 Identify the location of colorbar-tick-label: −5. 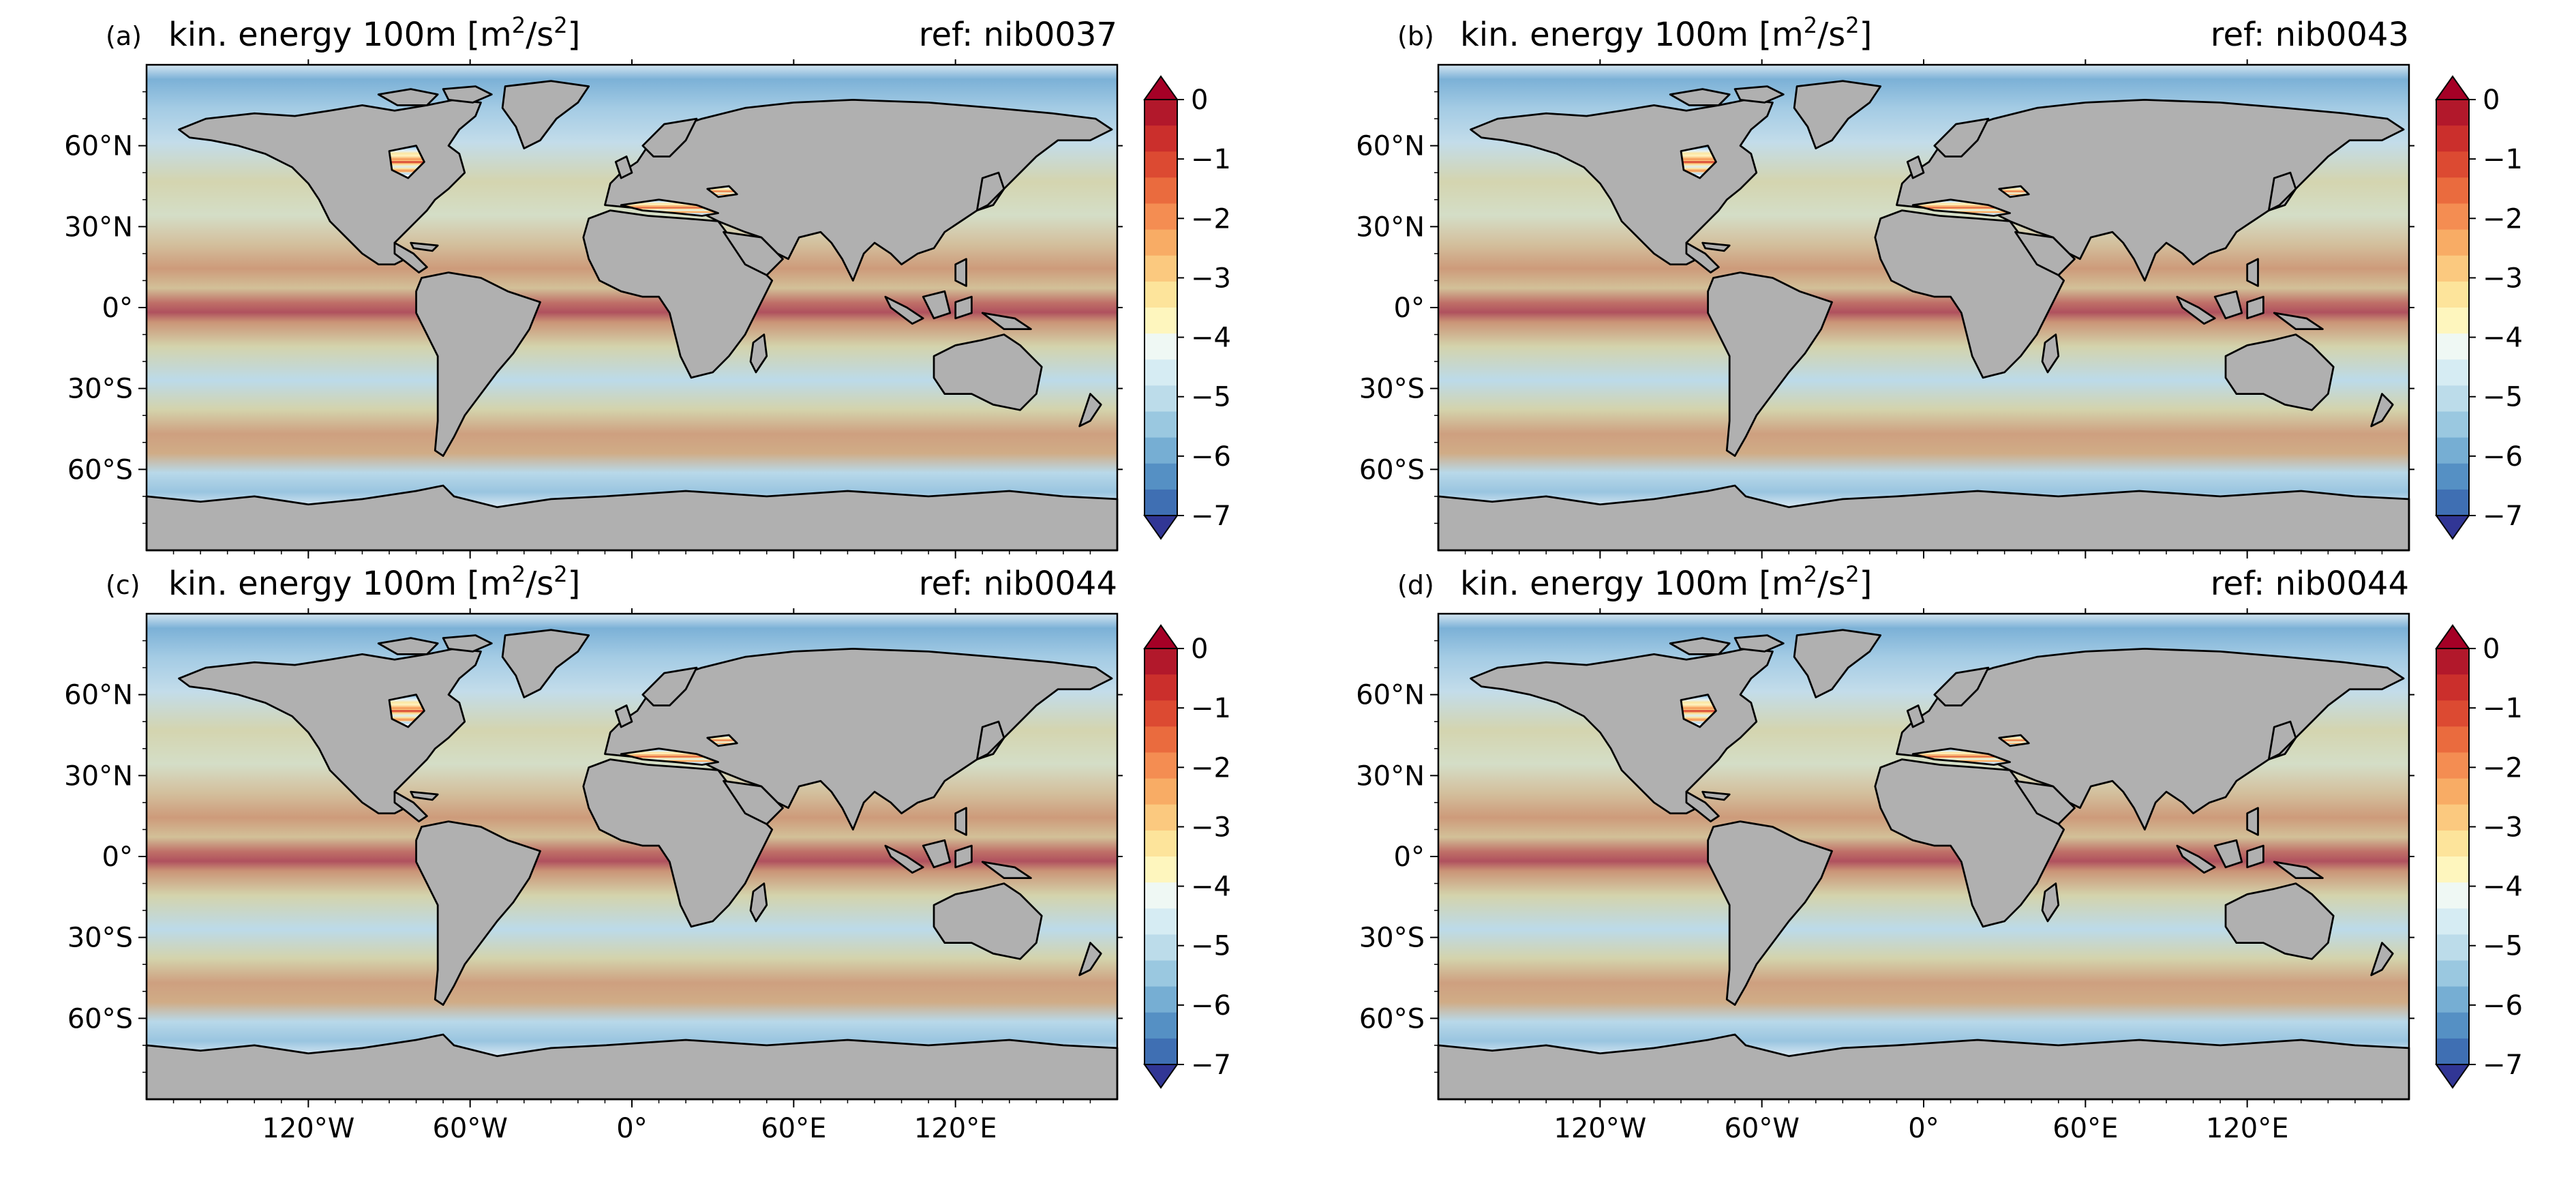
(2503, 397).